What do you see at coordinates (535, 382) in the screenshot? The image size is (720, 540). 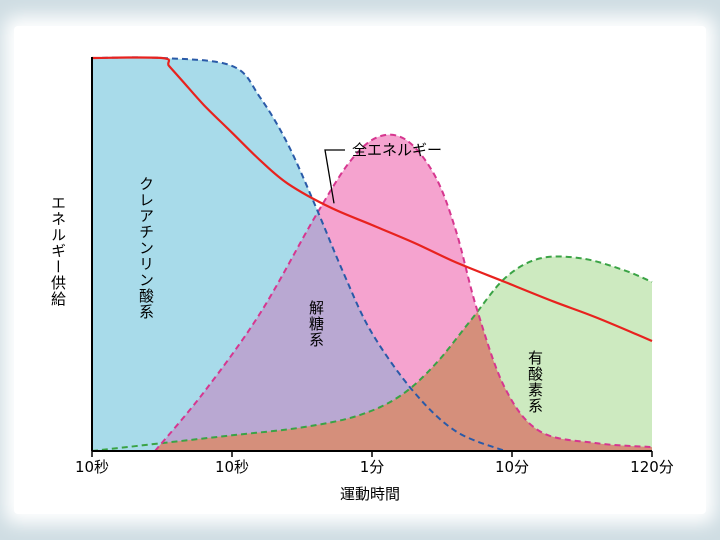 I see `label-aerobic: 有酸素系` at bounding box center [535, 382].